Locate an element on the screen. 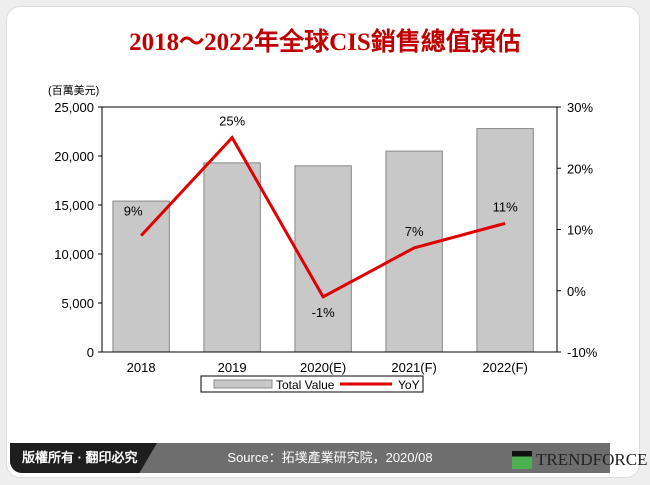 This screenshot has height=485, width=650. chart-title: 2018～2022年全球CIS銷售總值預估 is located at coordinates (325, 42).